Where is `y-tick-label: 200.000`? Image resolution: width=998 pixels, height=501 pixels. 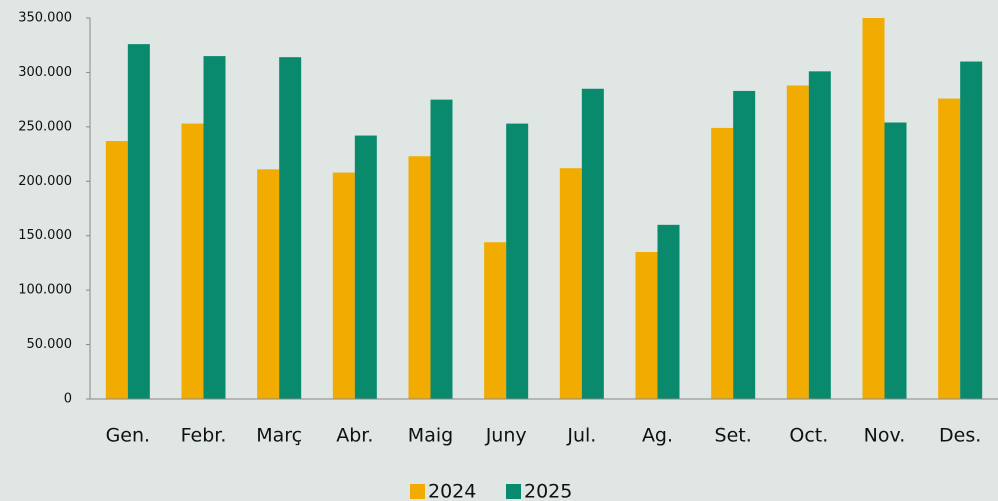
y-tick-label: 200.000 is located at coordinates (45, 181).